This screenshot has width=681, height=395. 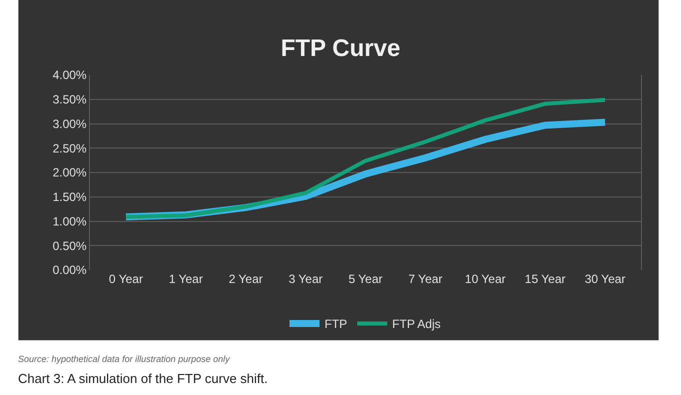 I want to click on legend-label: FTP, so click(x=336, y=324).